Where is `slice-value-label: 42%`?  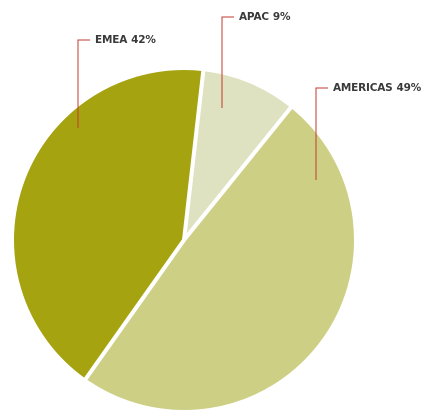
slice-value-label: 42% is located at coordinates (143, 40).